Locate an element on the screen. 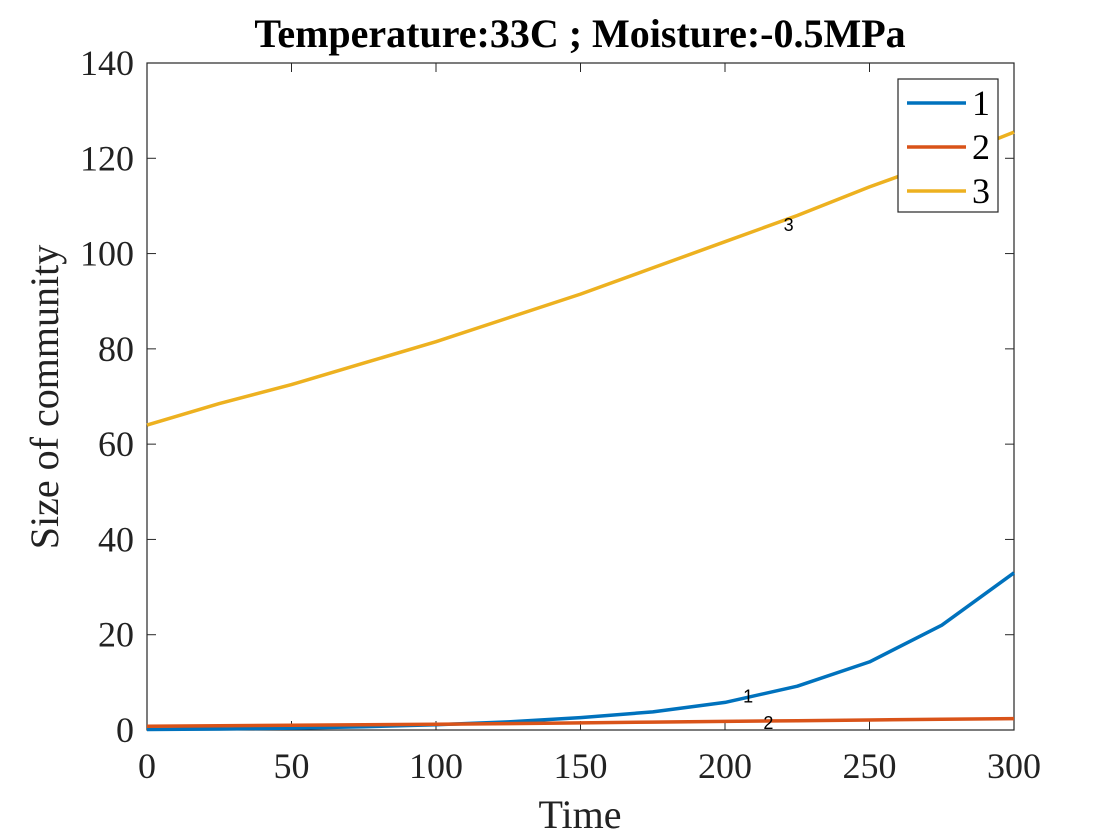 The height and width of the screenshot is (840, 1120). y-tick-label: 60 is located at coordinates (116, 444).